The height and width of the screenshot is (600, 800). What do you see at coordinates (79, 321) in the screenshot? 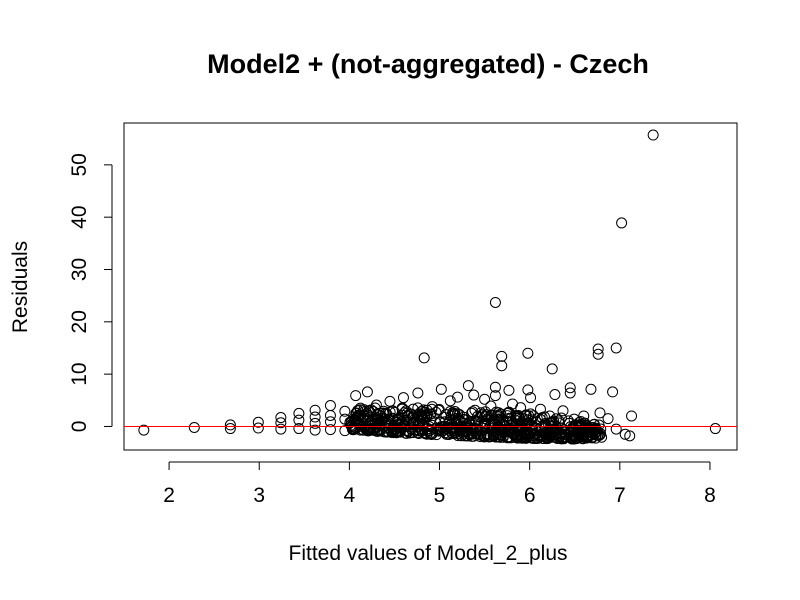
I see `y-tick-label: 20` at bounding box center [79, 321].